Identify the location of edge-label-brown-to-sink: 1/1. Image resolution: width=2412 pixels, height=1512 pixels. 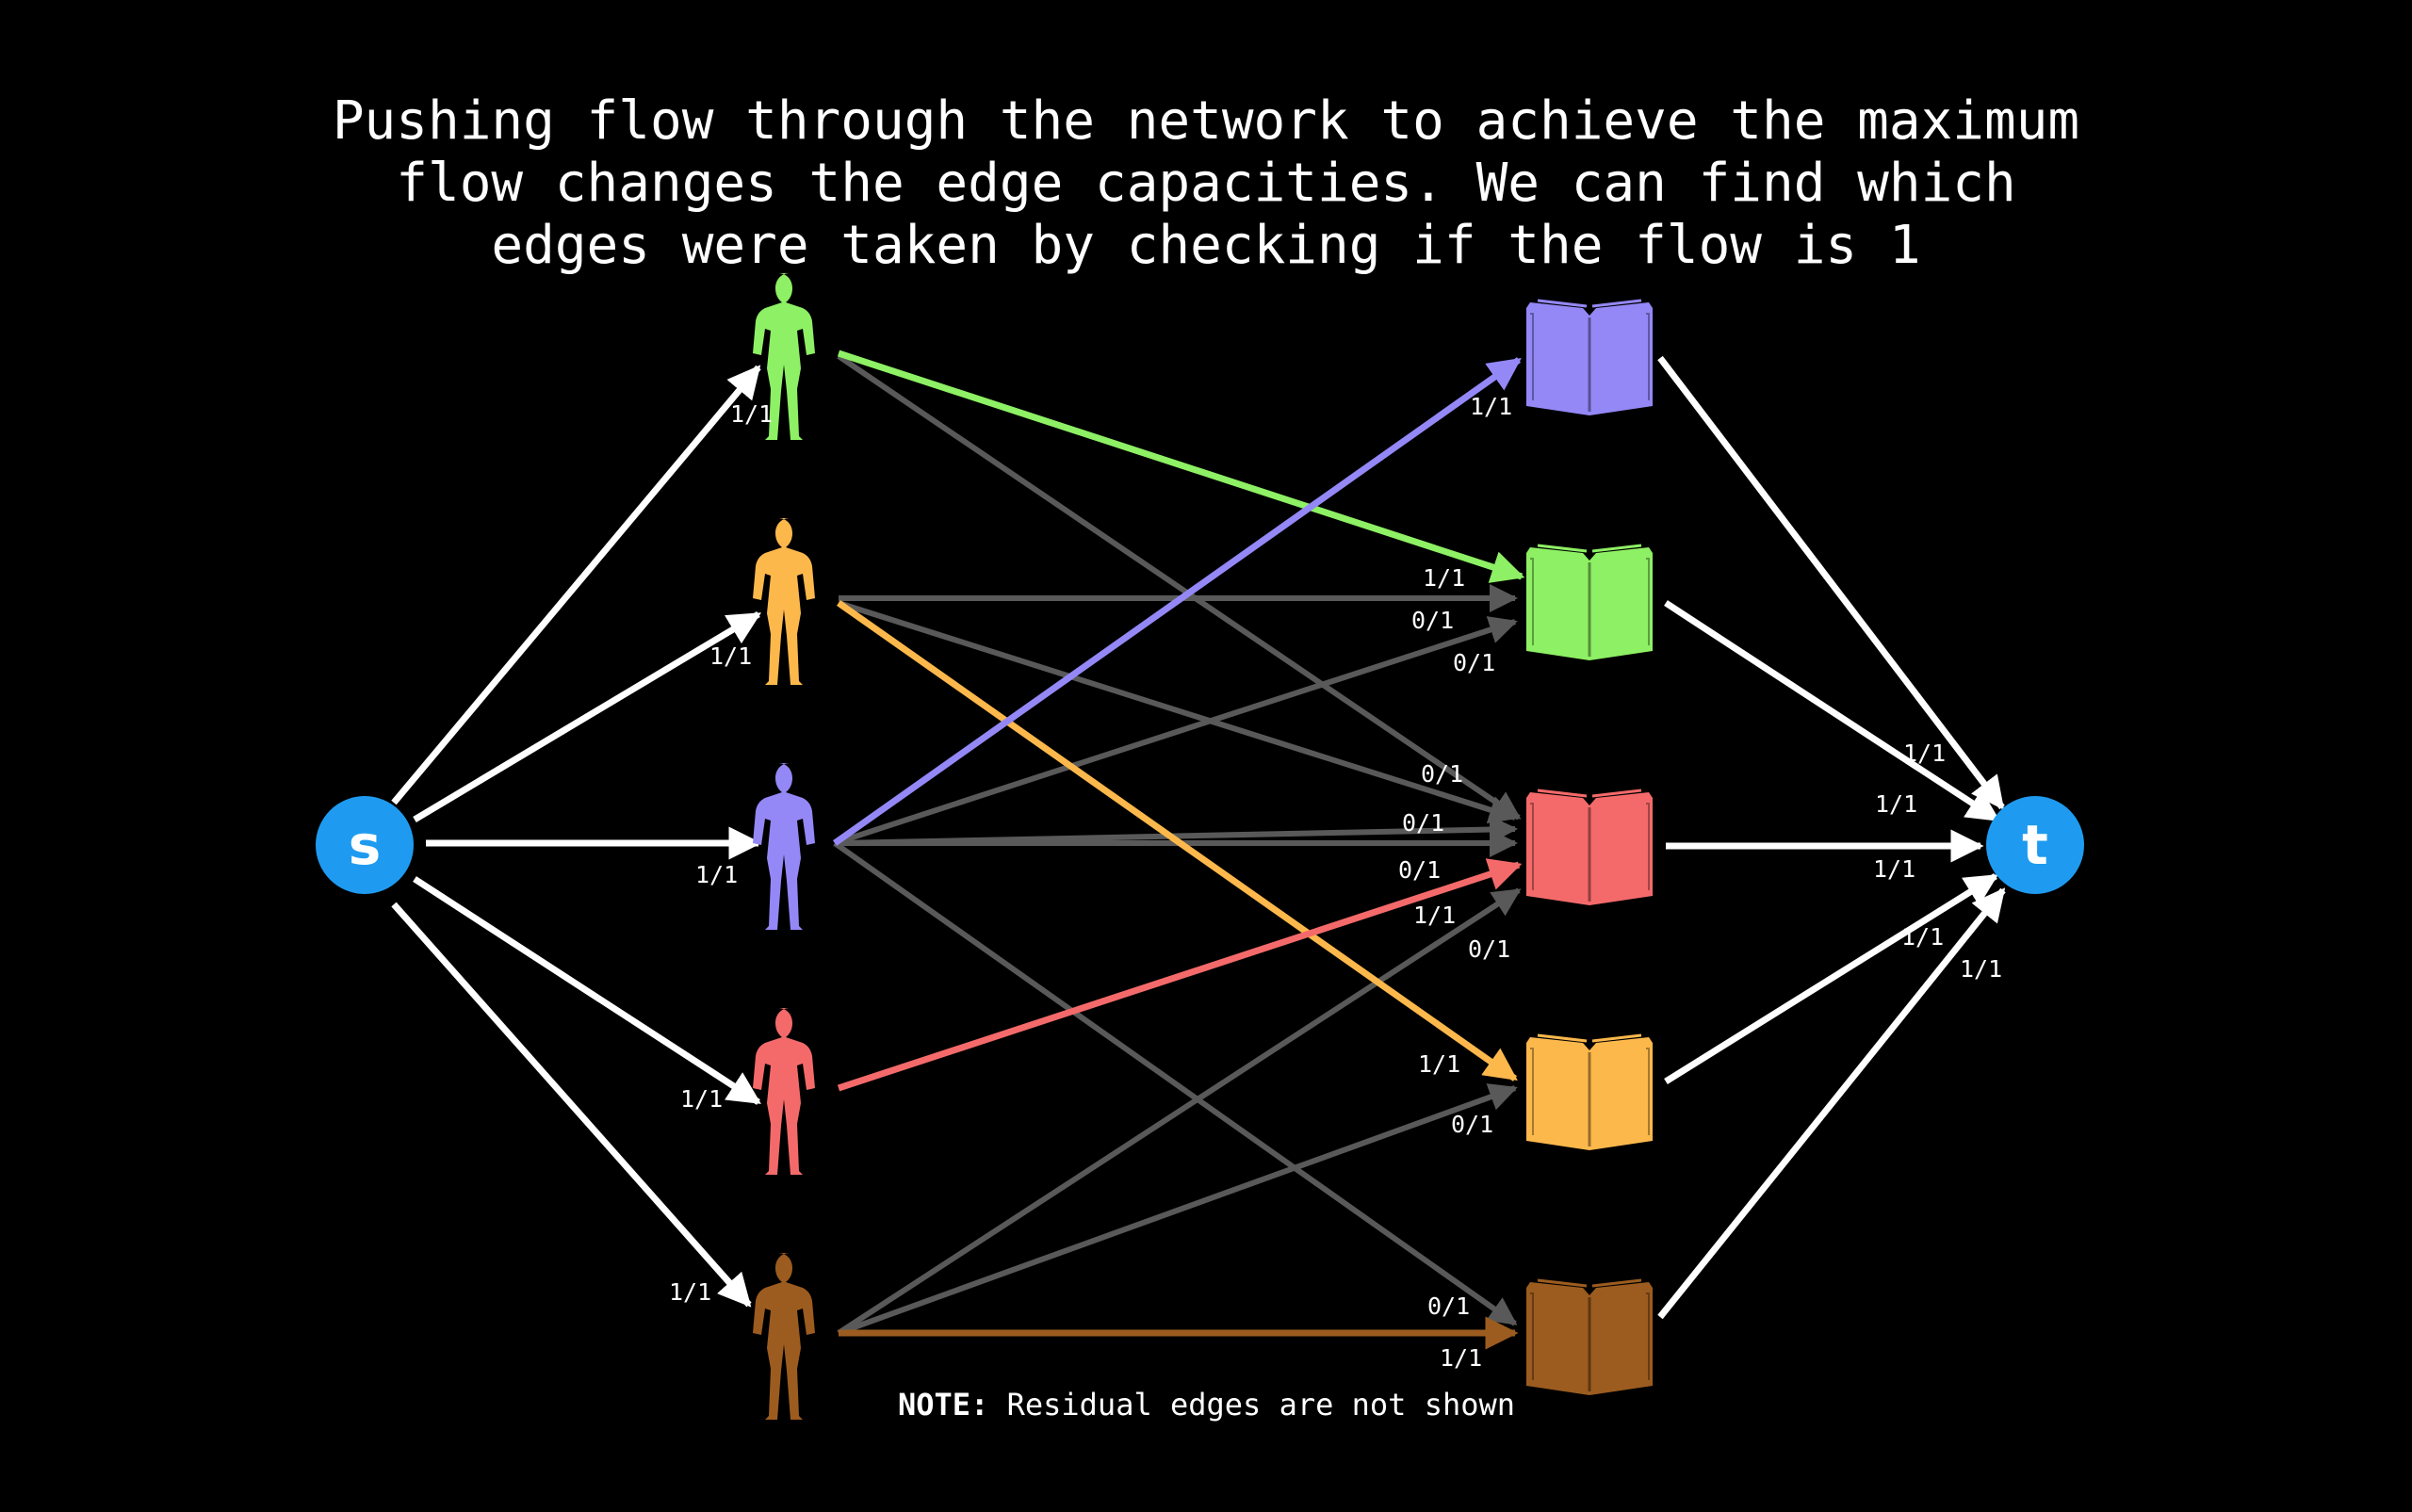
(1981, 969).